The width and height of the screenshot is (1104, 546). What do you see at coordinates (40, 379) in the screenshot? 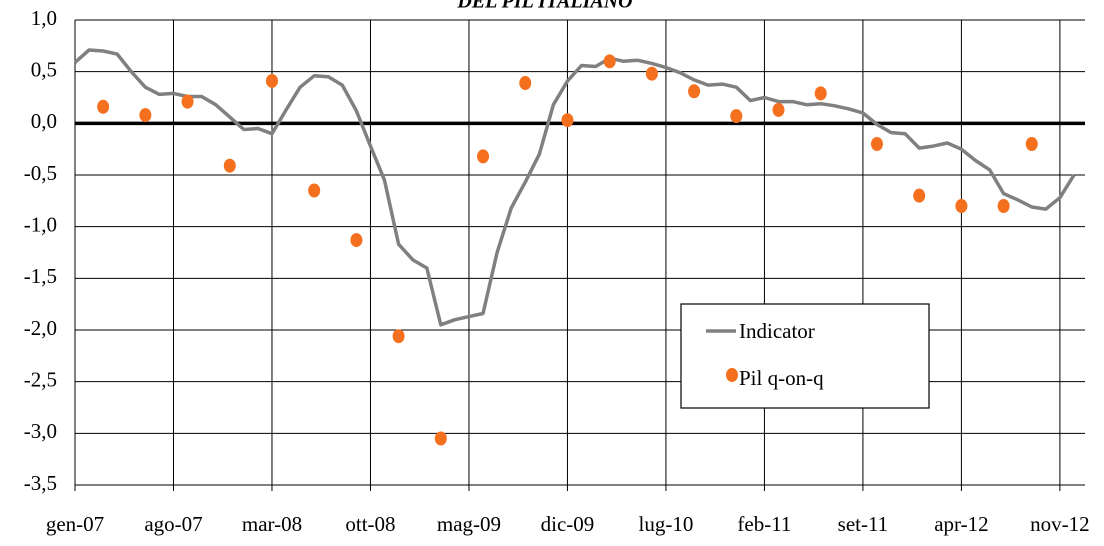
I see `y-tick-label: -2,5` at bounding box center [40, 379].